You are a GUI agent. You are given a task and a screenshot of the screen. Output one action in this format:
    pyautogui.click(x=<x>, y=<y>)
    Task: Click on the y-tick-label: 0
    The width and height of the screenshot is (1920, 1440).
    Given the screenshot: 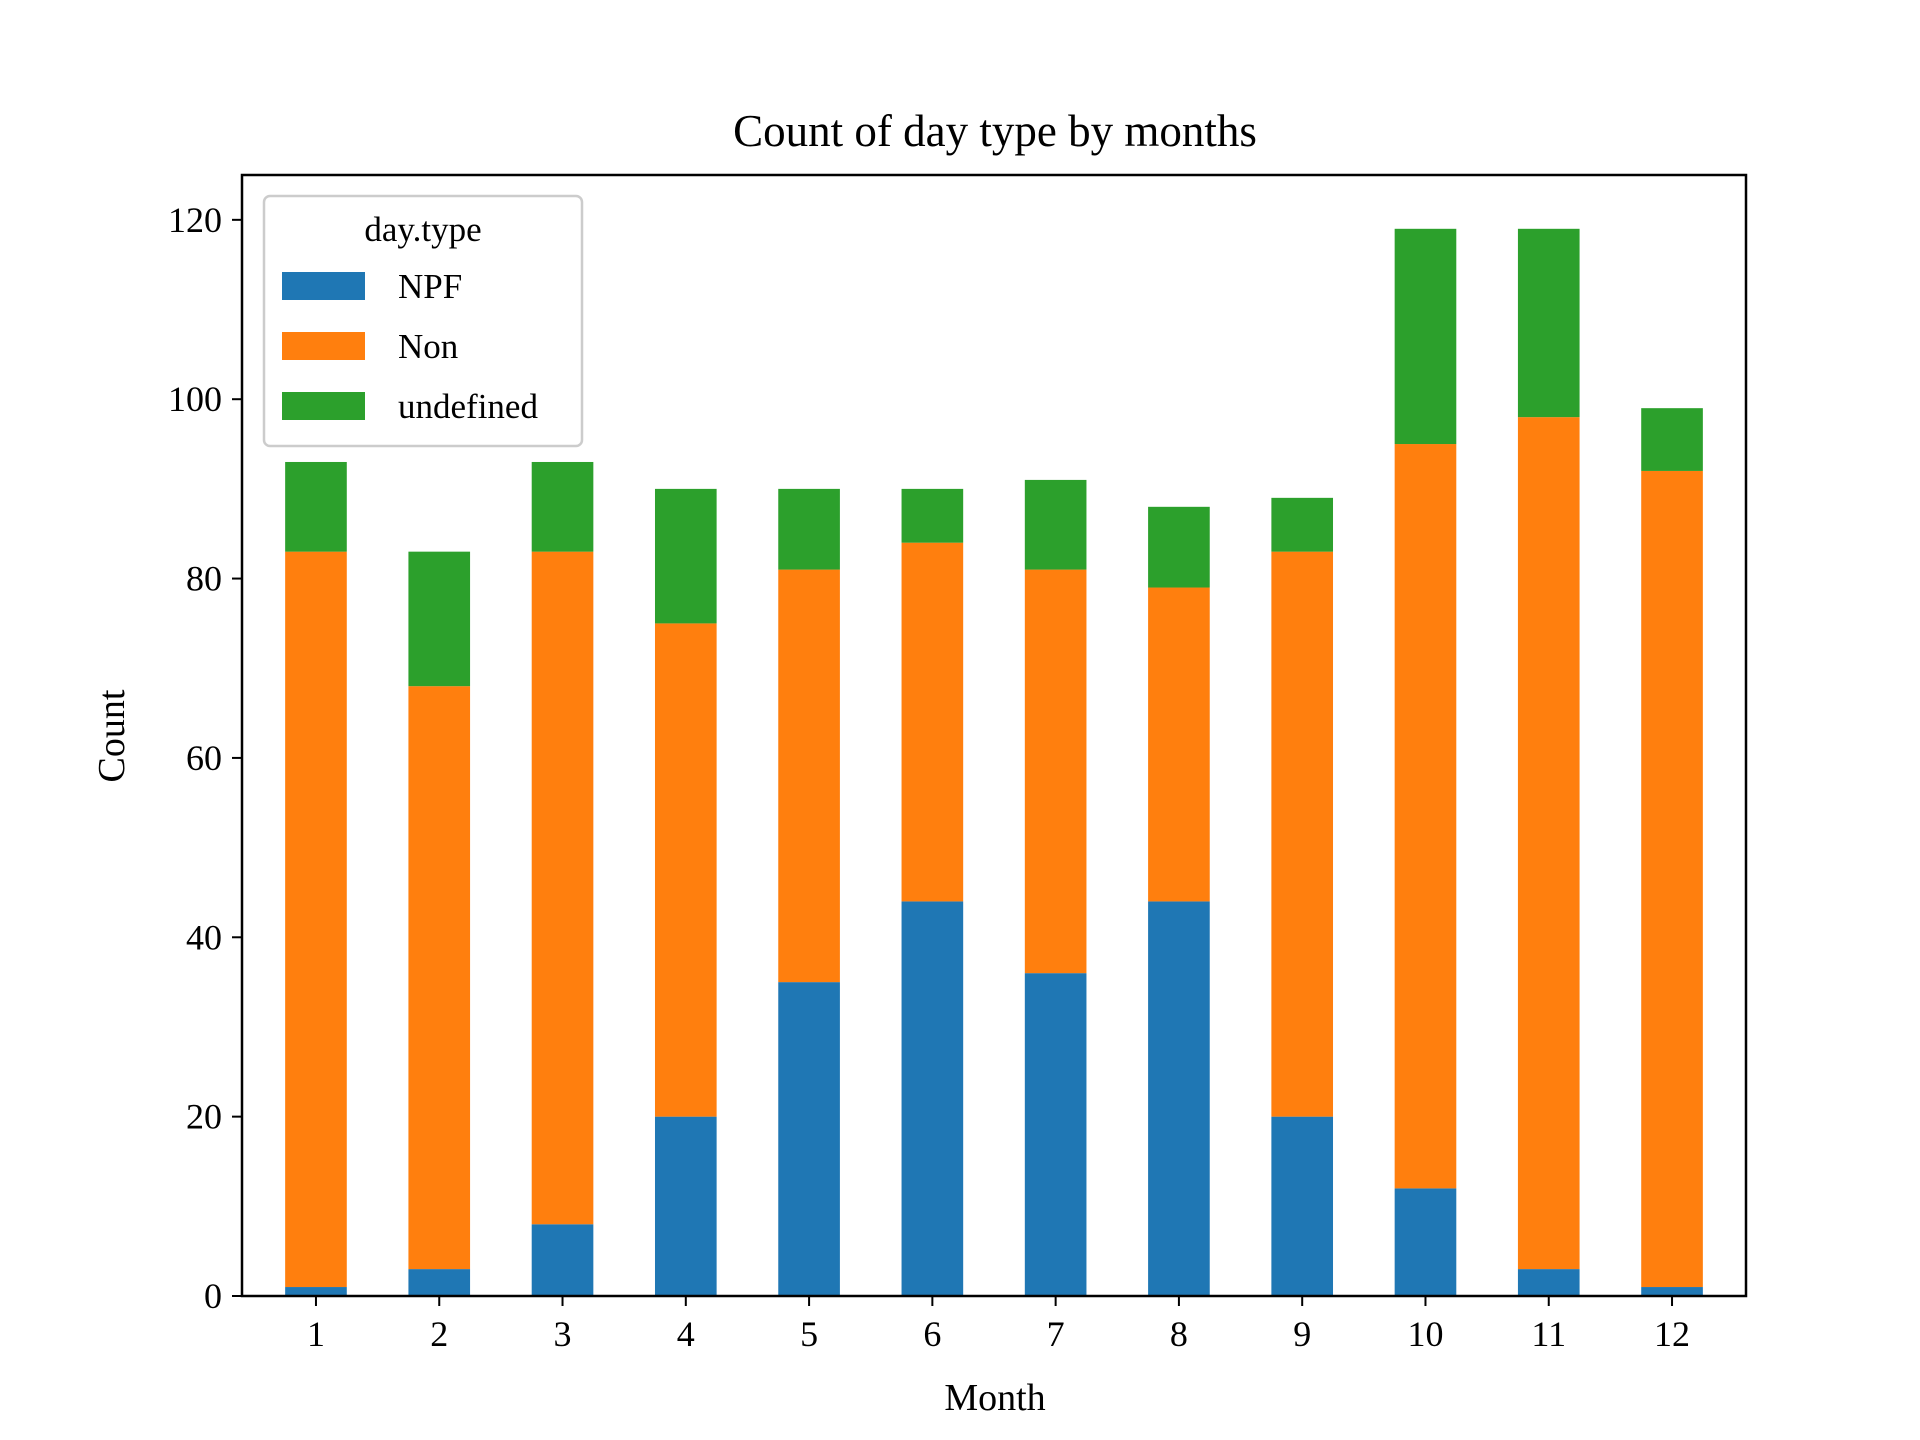 What is the action you would take?
    pyautogui.click(x=213, y=1296)
    